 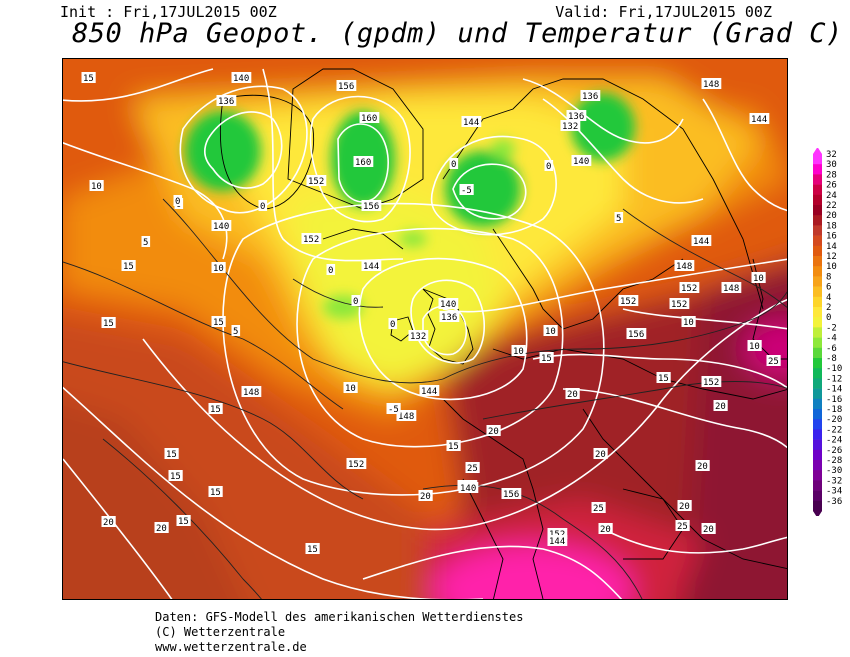 I want to click on legend-label: -34, so click(x=834, y=492).